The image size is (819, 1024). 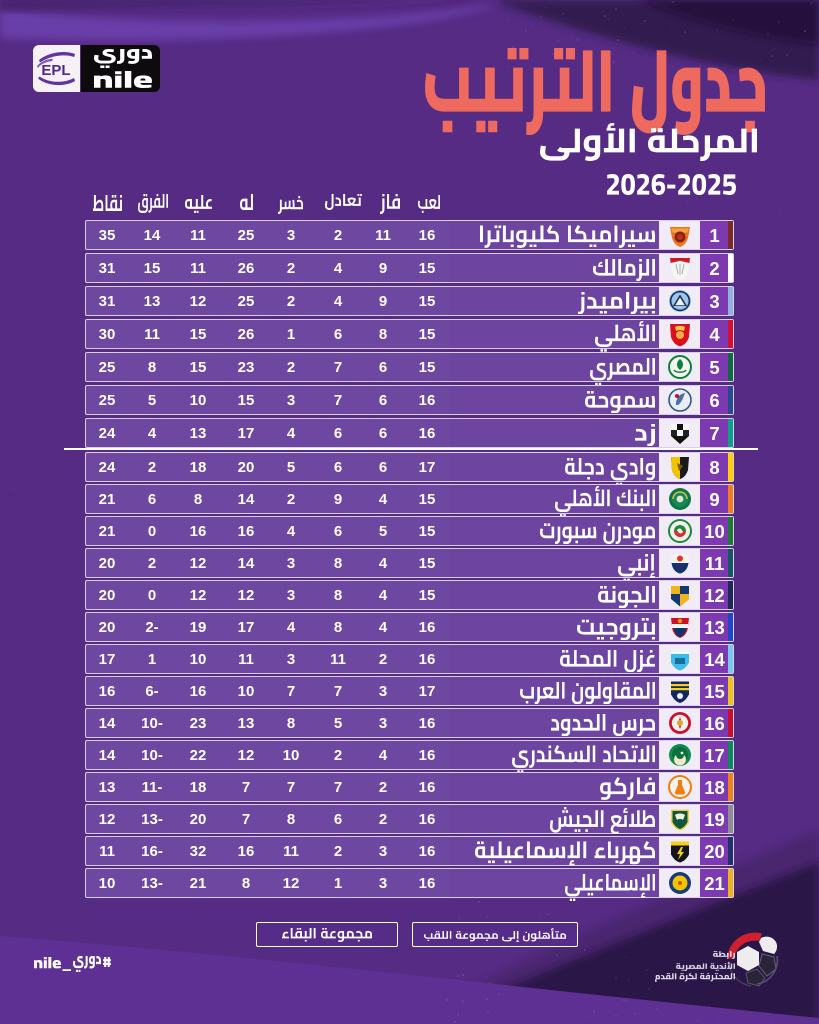 I want to click on svg-text: EPL, so click(x=55, y=70).